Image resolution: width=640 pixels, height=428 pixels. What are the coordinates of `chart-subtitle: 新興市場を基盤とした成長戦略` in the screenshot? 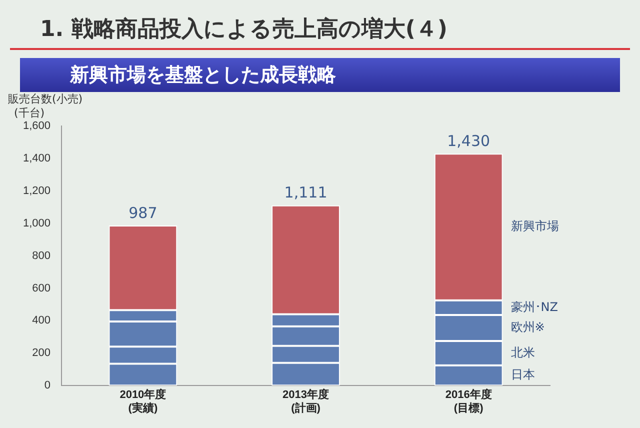 It's located at (320, 75).